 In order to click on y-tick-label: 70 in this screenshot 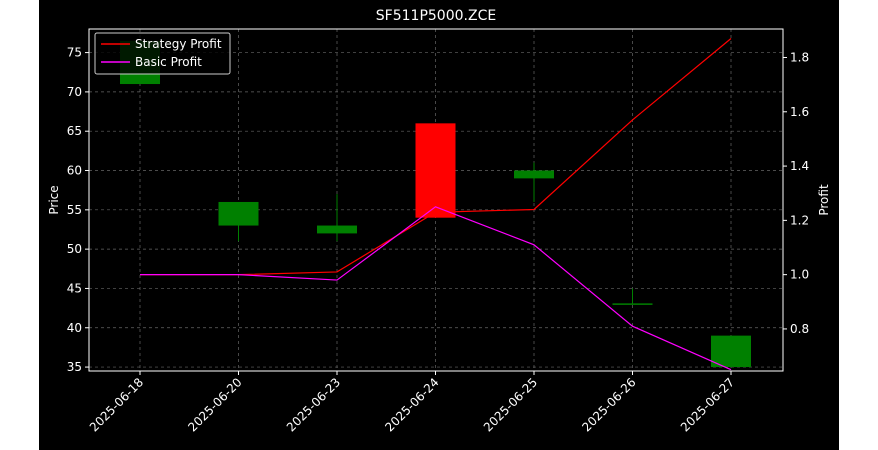, I will do `click(74, 92)`.